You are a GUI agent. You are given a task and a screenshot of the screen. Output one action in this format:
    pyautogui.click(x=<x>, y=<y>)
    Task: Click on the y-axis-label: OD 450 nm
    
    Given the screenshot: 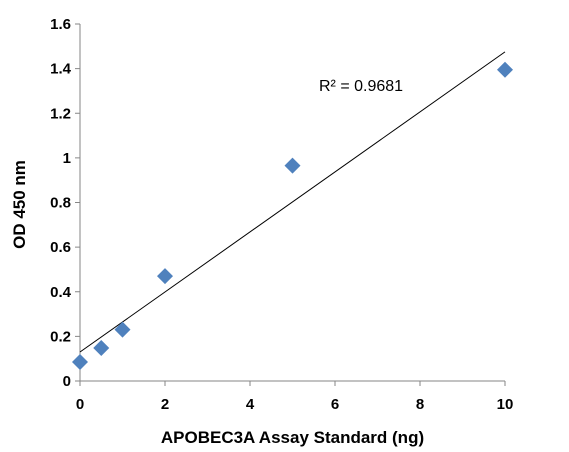 What is the action you would take?
    pyautogui.click(x=19, y=204)
    